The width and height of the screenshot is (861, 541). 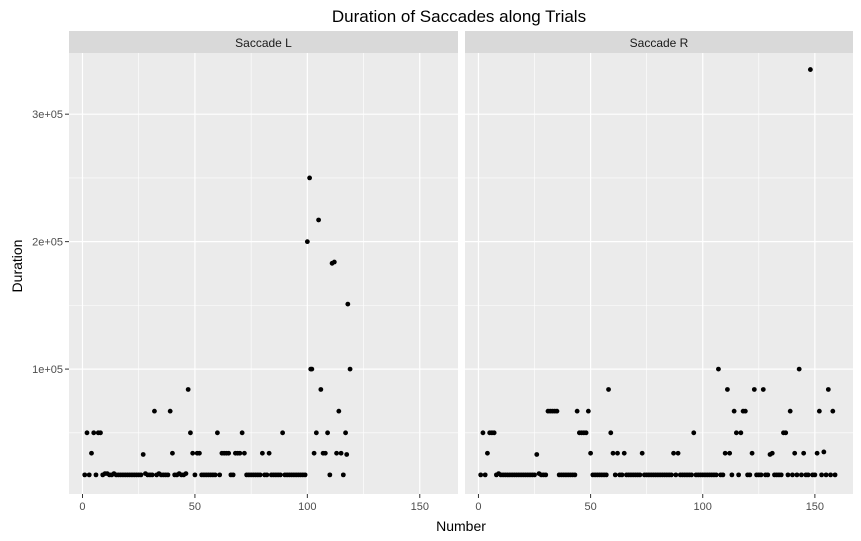 I want to click on x-axis: 0 50 100 150 0 50 100 150, so click(x=451, y=503).